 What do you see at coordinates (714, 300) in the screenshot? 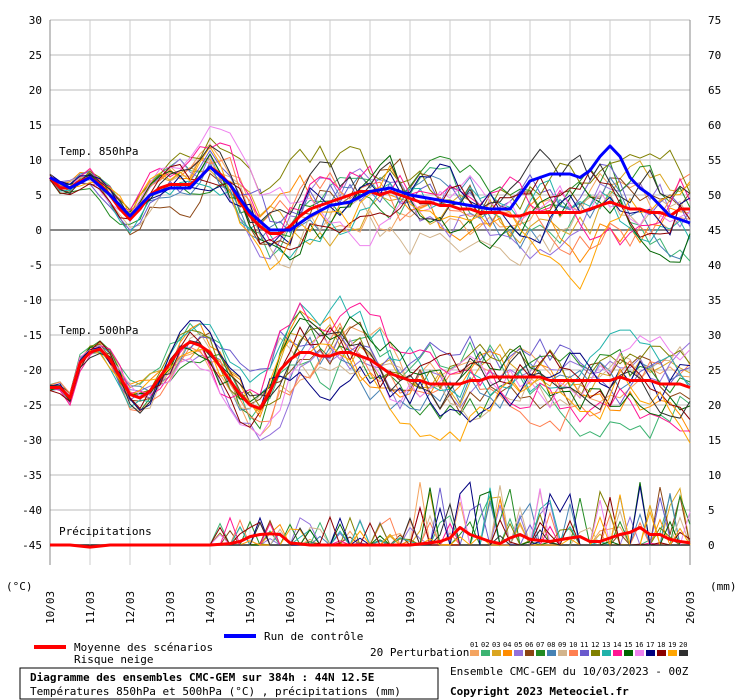
I see `right-tick-label: 35` at bounding box center [714, 300].